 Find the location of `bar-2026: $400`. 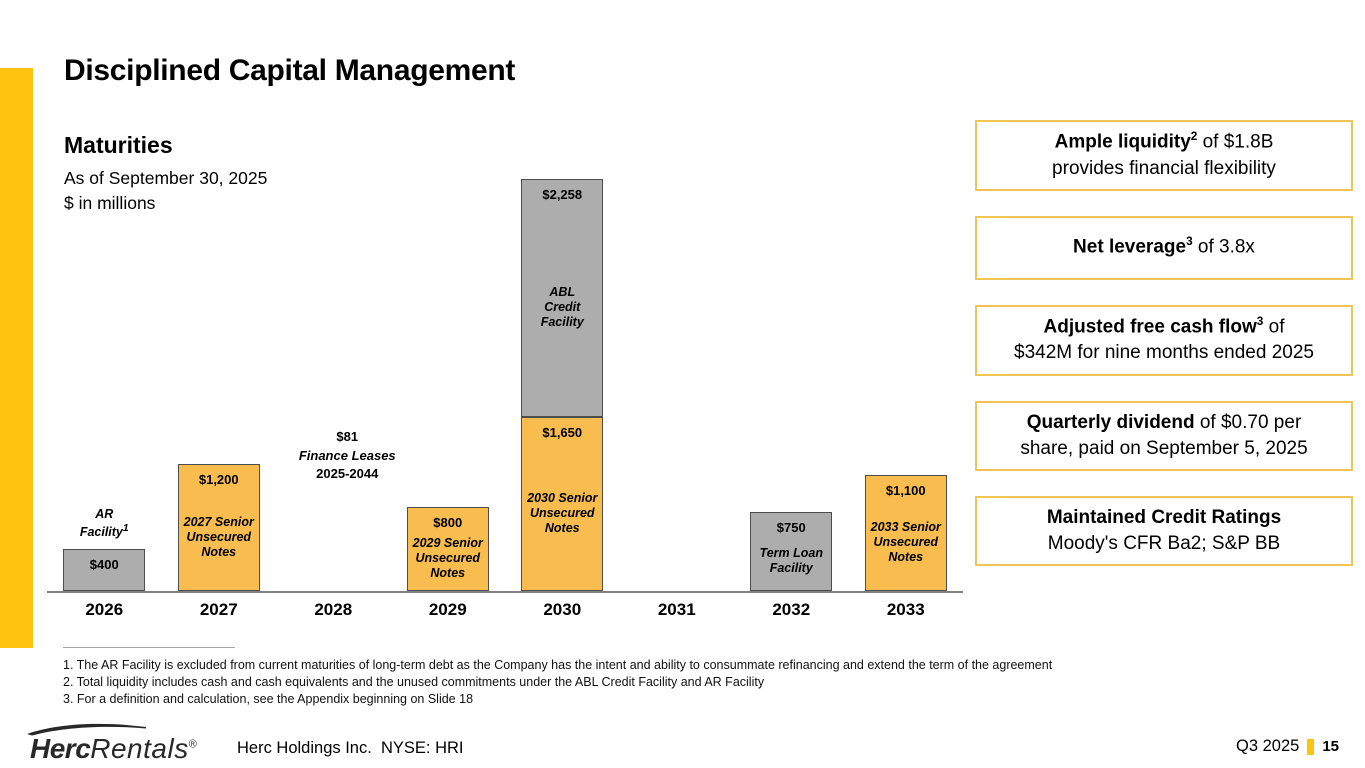

bar-2026: $400 is located at coordinates (104, 570).